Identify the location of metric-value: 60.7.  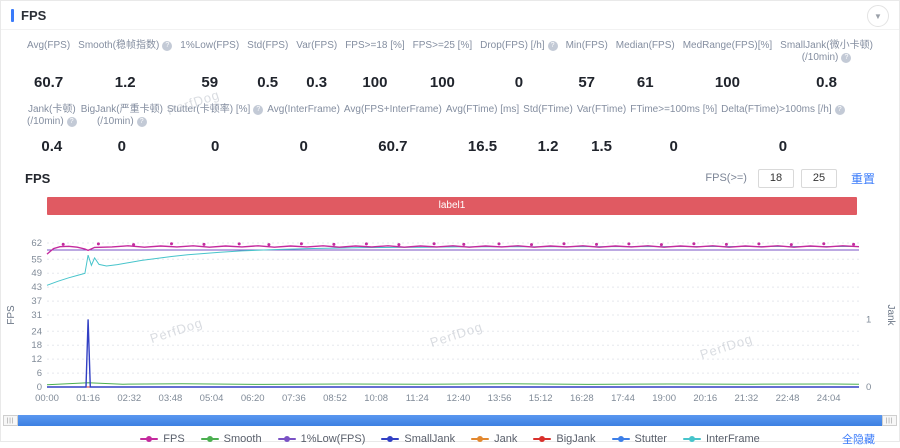
(393, 146).